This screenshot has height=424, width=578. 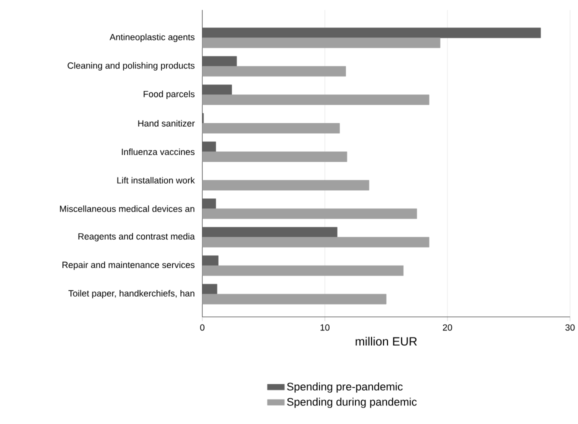 What do you see at coordinates (169, 95) in the screenshot?
I see `y-tick-label: Food parcels` at bounding box center [169, 95].